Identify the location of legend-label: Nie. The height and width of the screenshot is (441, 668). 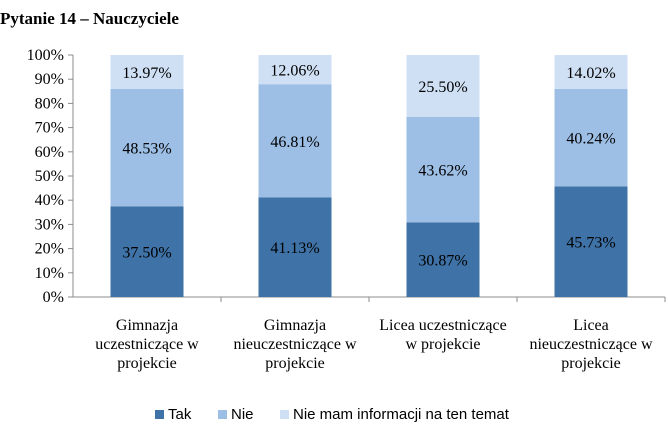
(242, 414).